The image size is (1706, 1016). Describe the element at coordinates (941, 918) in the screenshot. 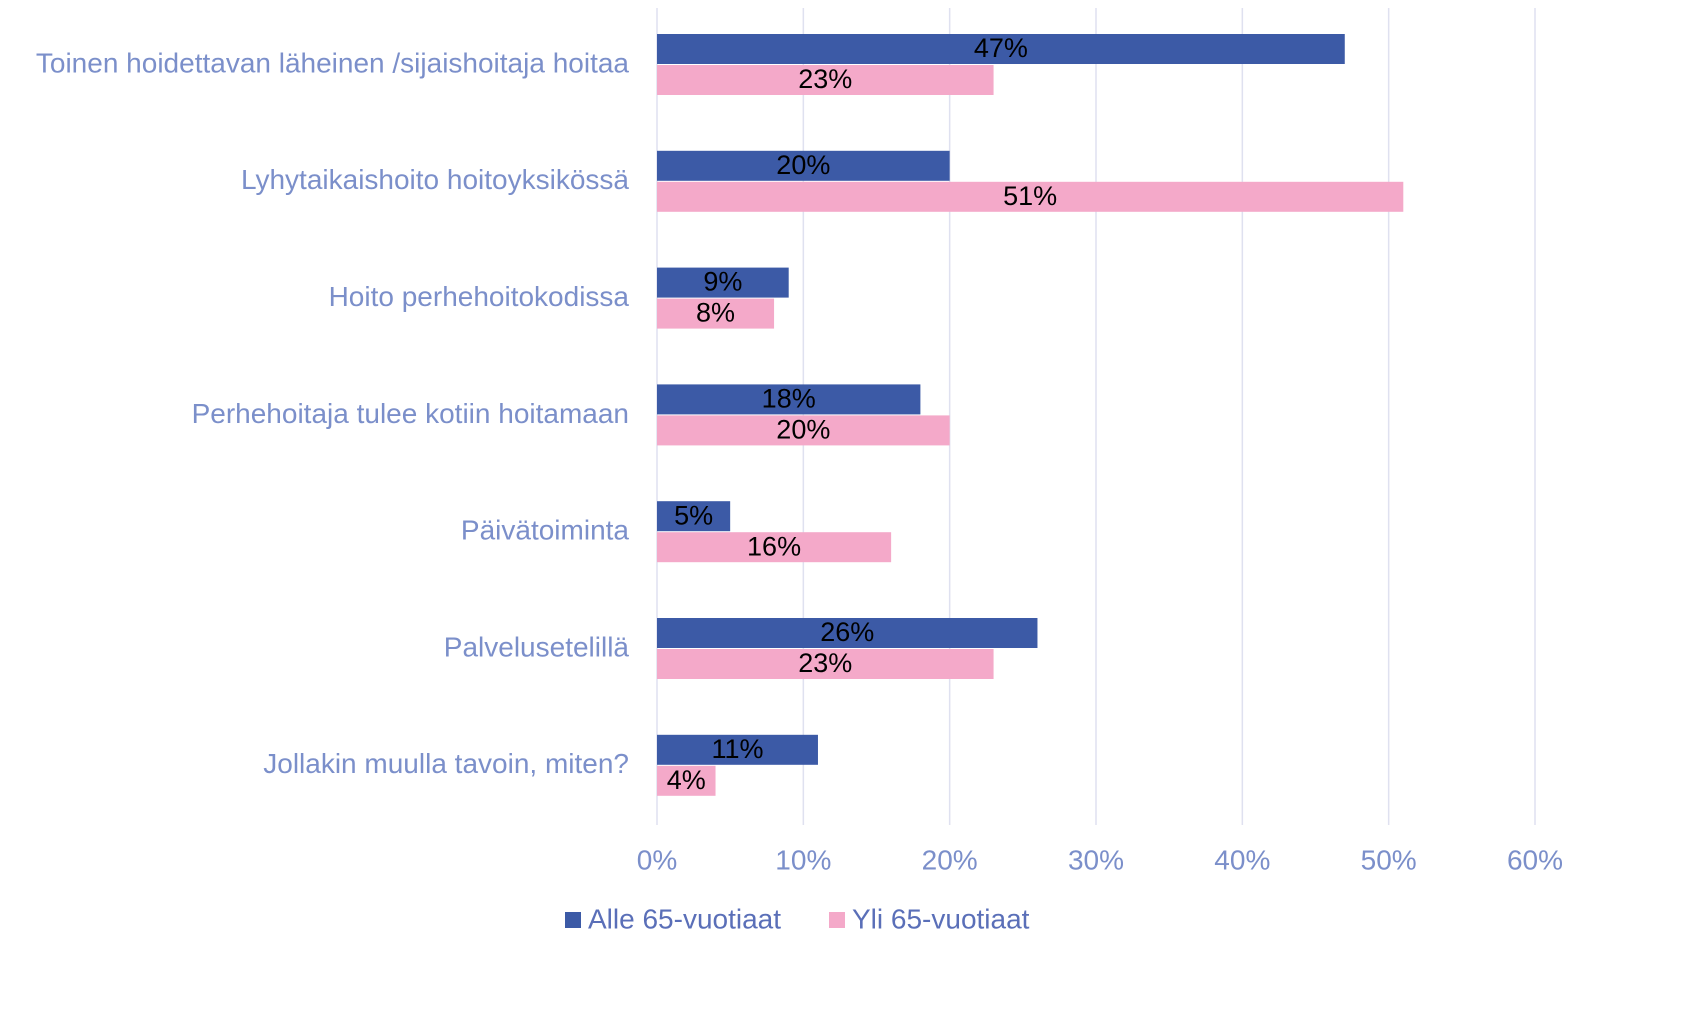

I see `legend-label: Yli 65-vuotiaat` at that location.